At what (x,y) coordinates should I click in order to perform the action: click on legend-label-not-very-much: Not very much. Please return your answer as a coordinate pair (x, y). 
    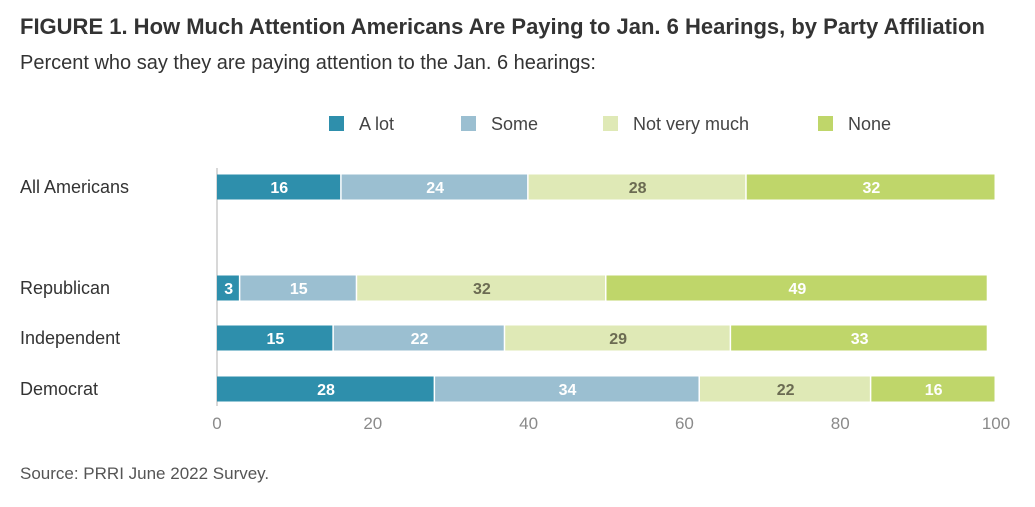
    Looking at the image, I should click on (691, 124).